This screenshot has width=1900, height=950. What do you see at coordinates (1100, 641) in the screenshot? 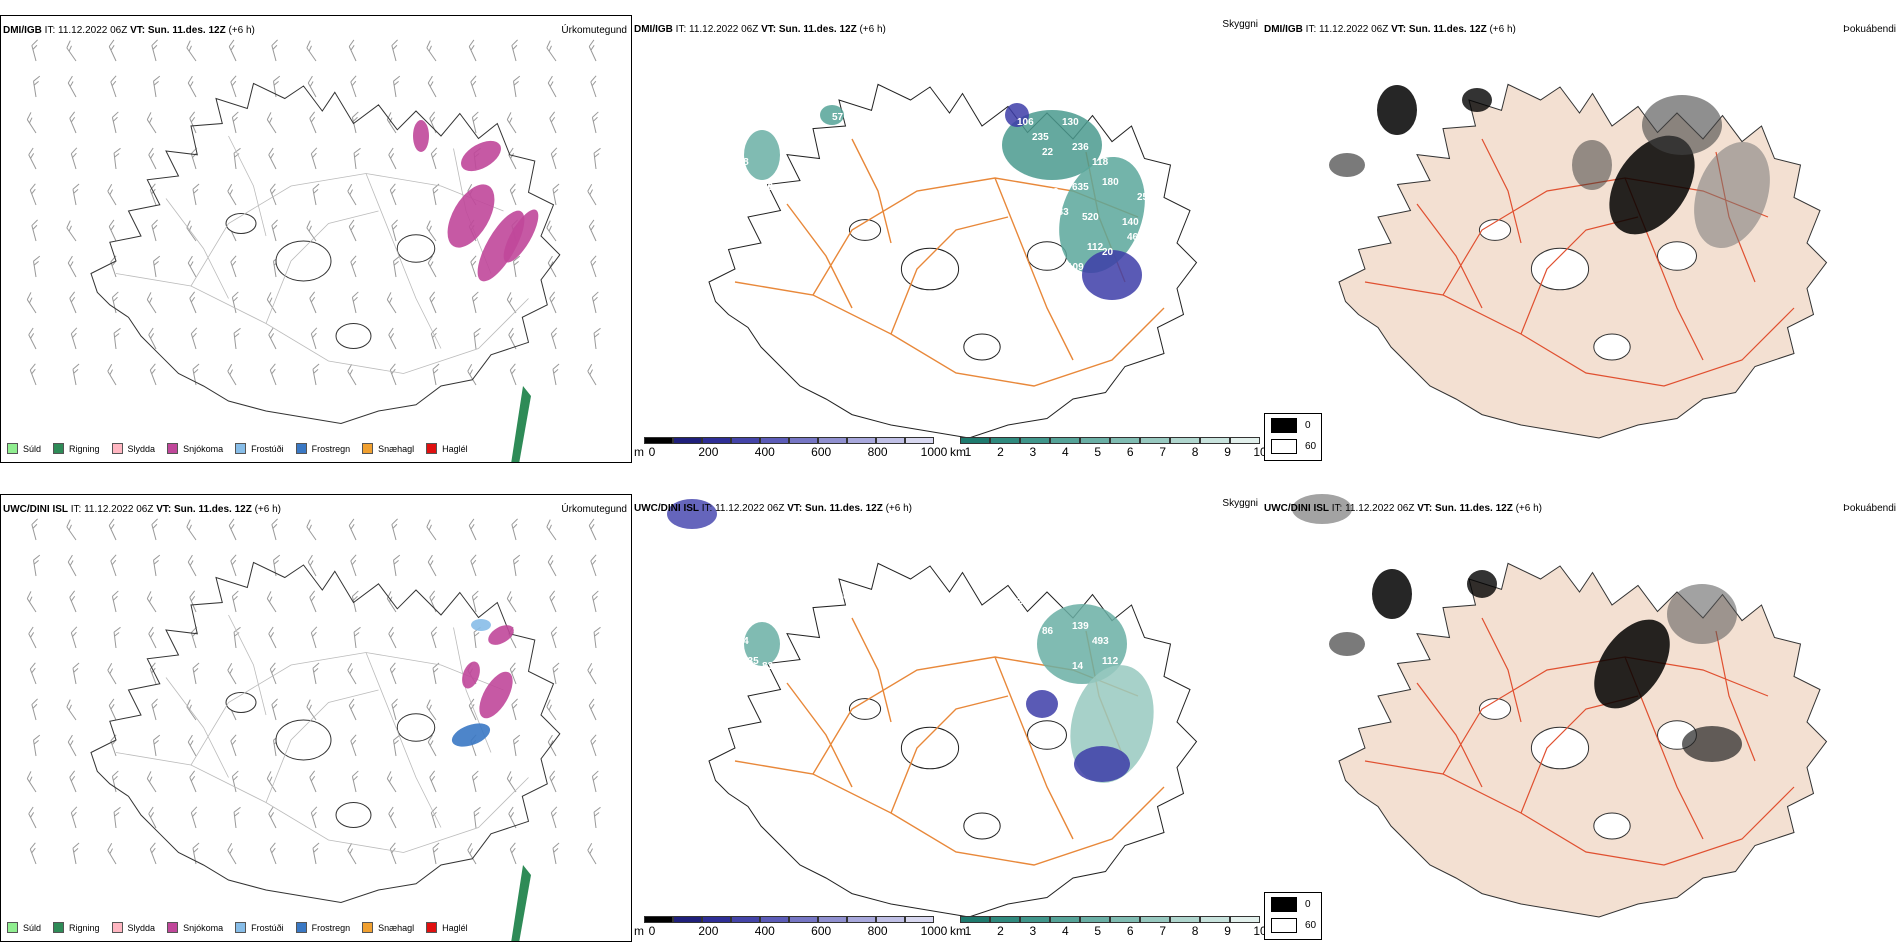
I see `visibility-label: 493` at bounding box center [1100, 641].